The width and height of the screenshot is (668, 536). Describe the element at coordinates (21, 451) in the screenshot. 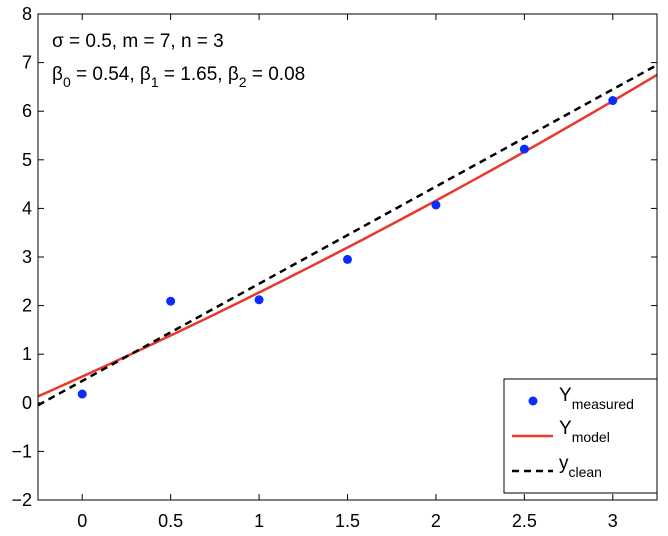

I see `y-tick-label: −1` at that location.